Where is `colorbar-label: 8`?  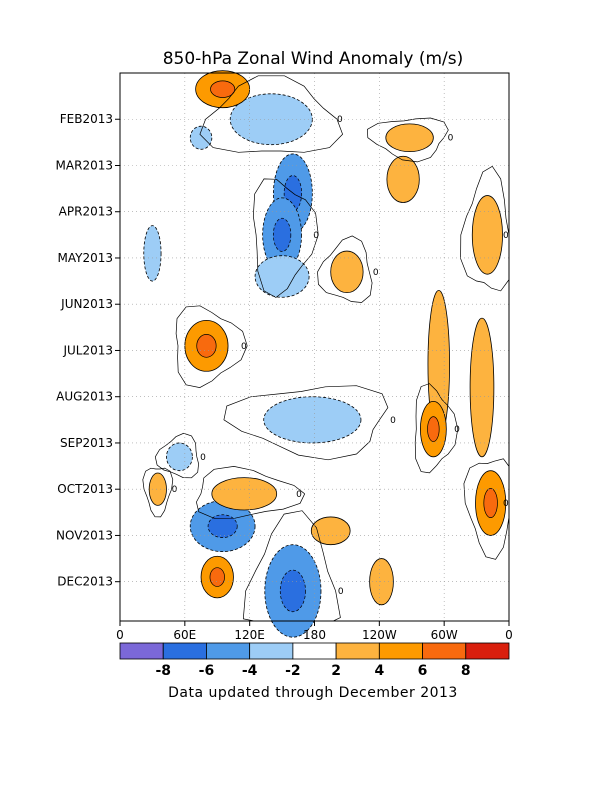
colorbar-label: 8 is located at coordinates (466, 671).